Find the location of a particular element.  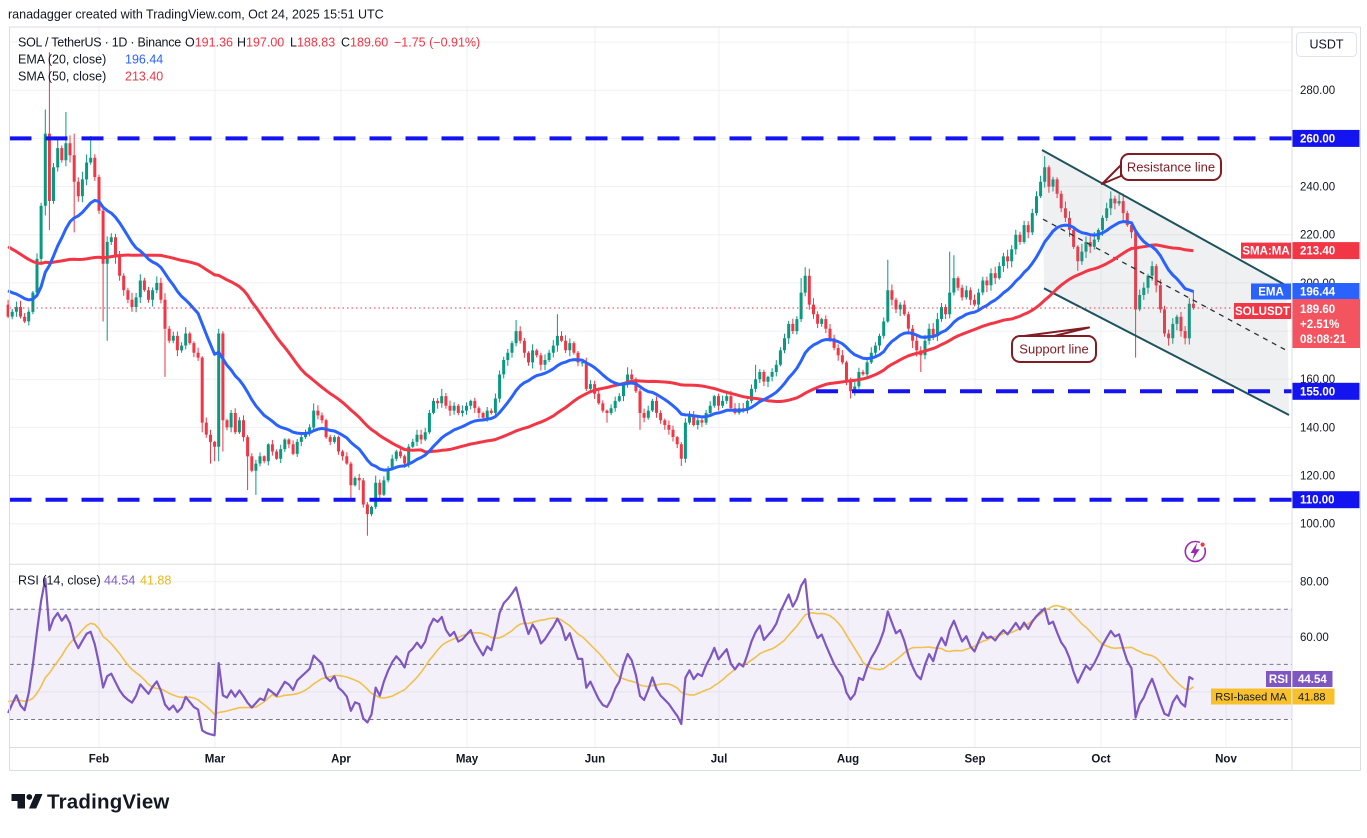

svg-text: Apr is located at coordinates (341, 760).